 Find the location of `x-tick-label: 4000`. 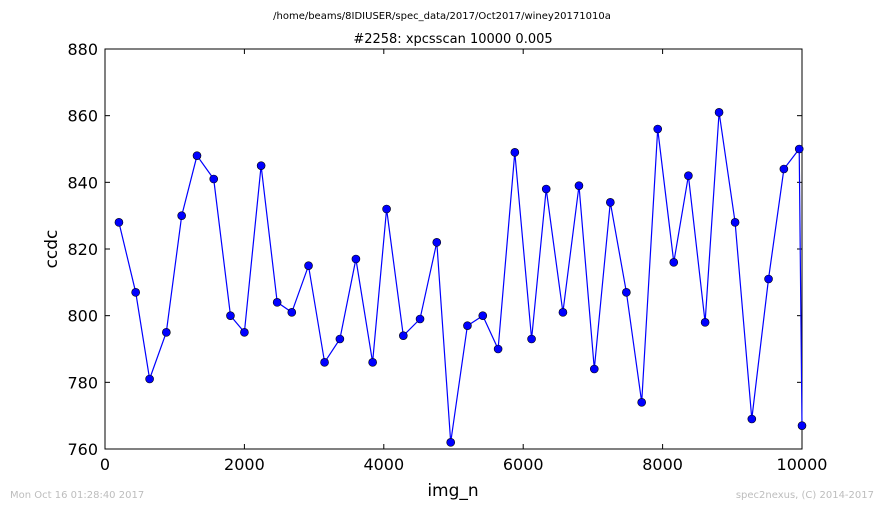

x-tick-label: 4000 is located at coordinates (383, 464).